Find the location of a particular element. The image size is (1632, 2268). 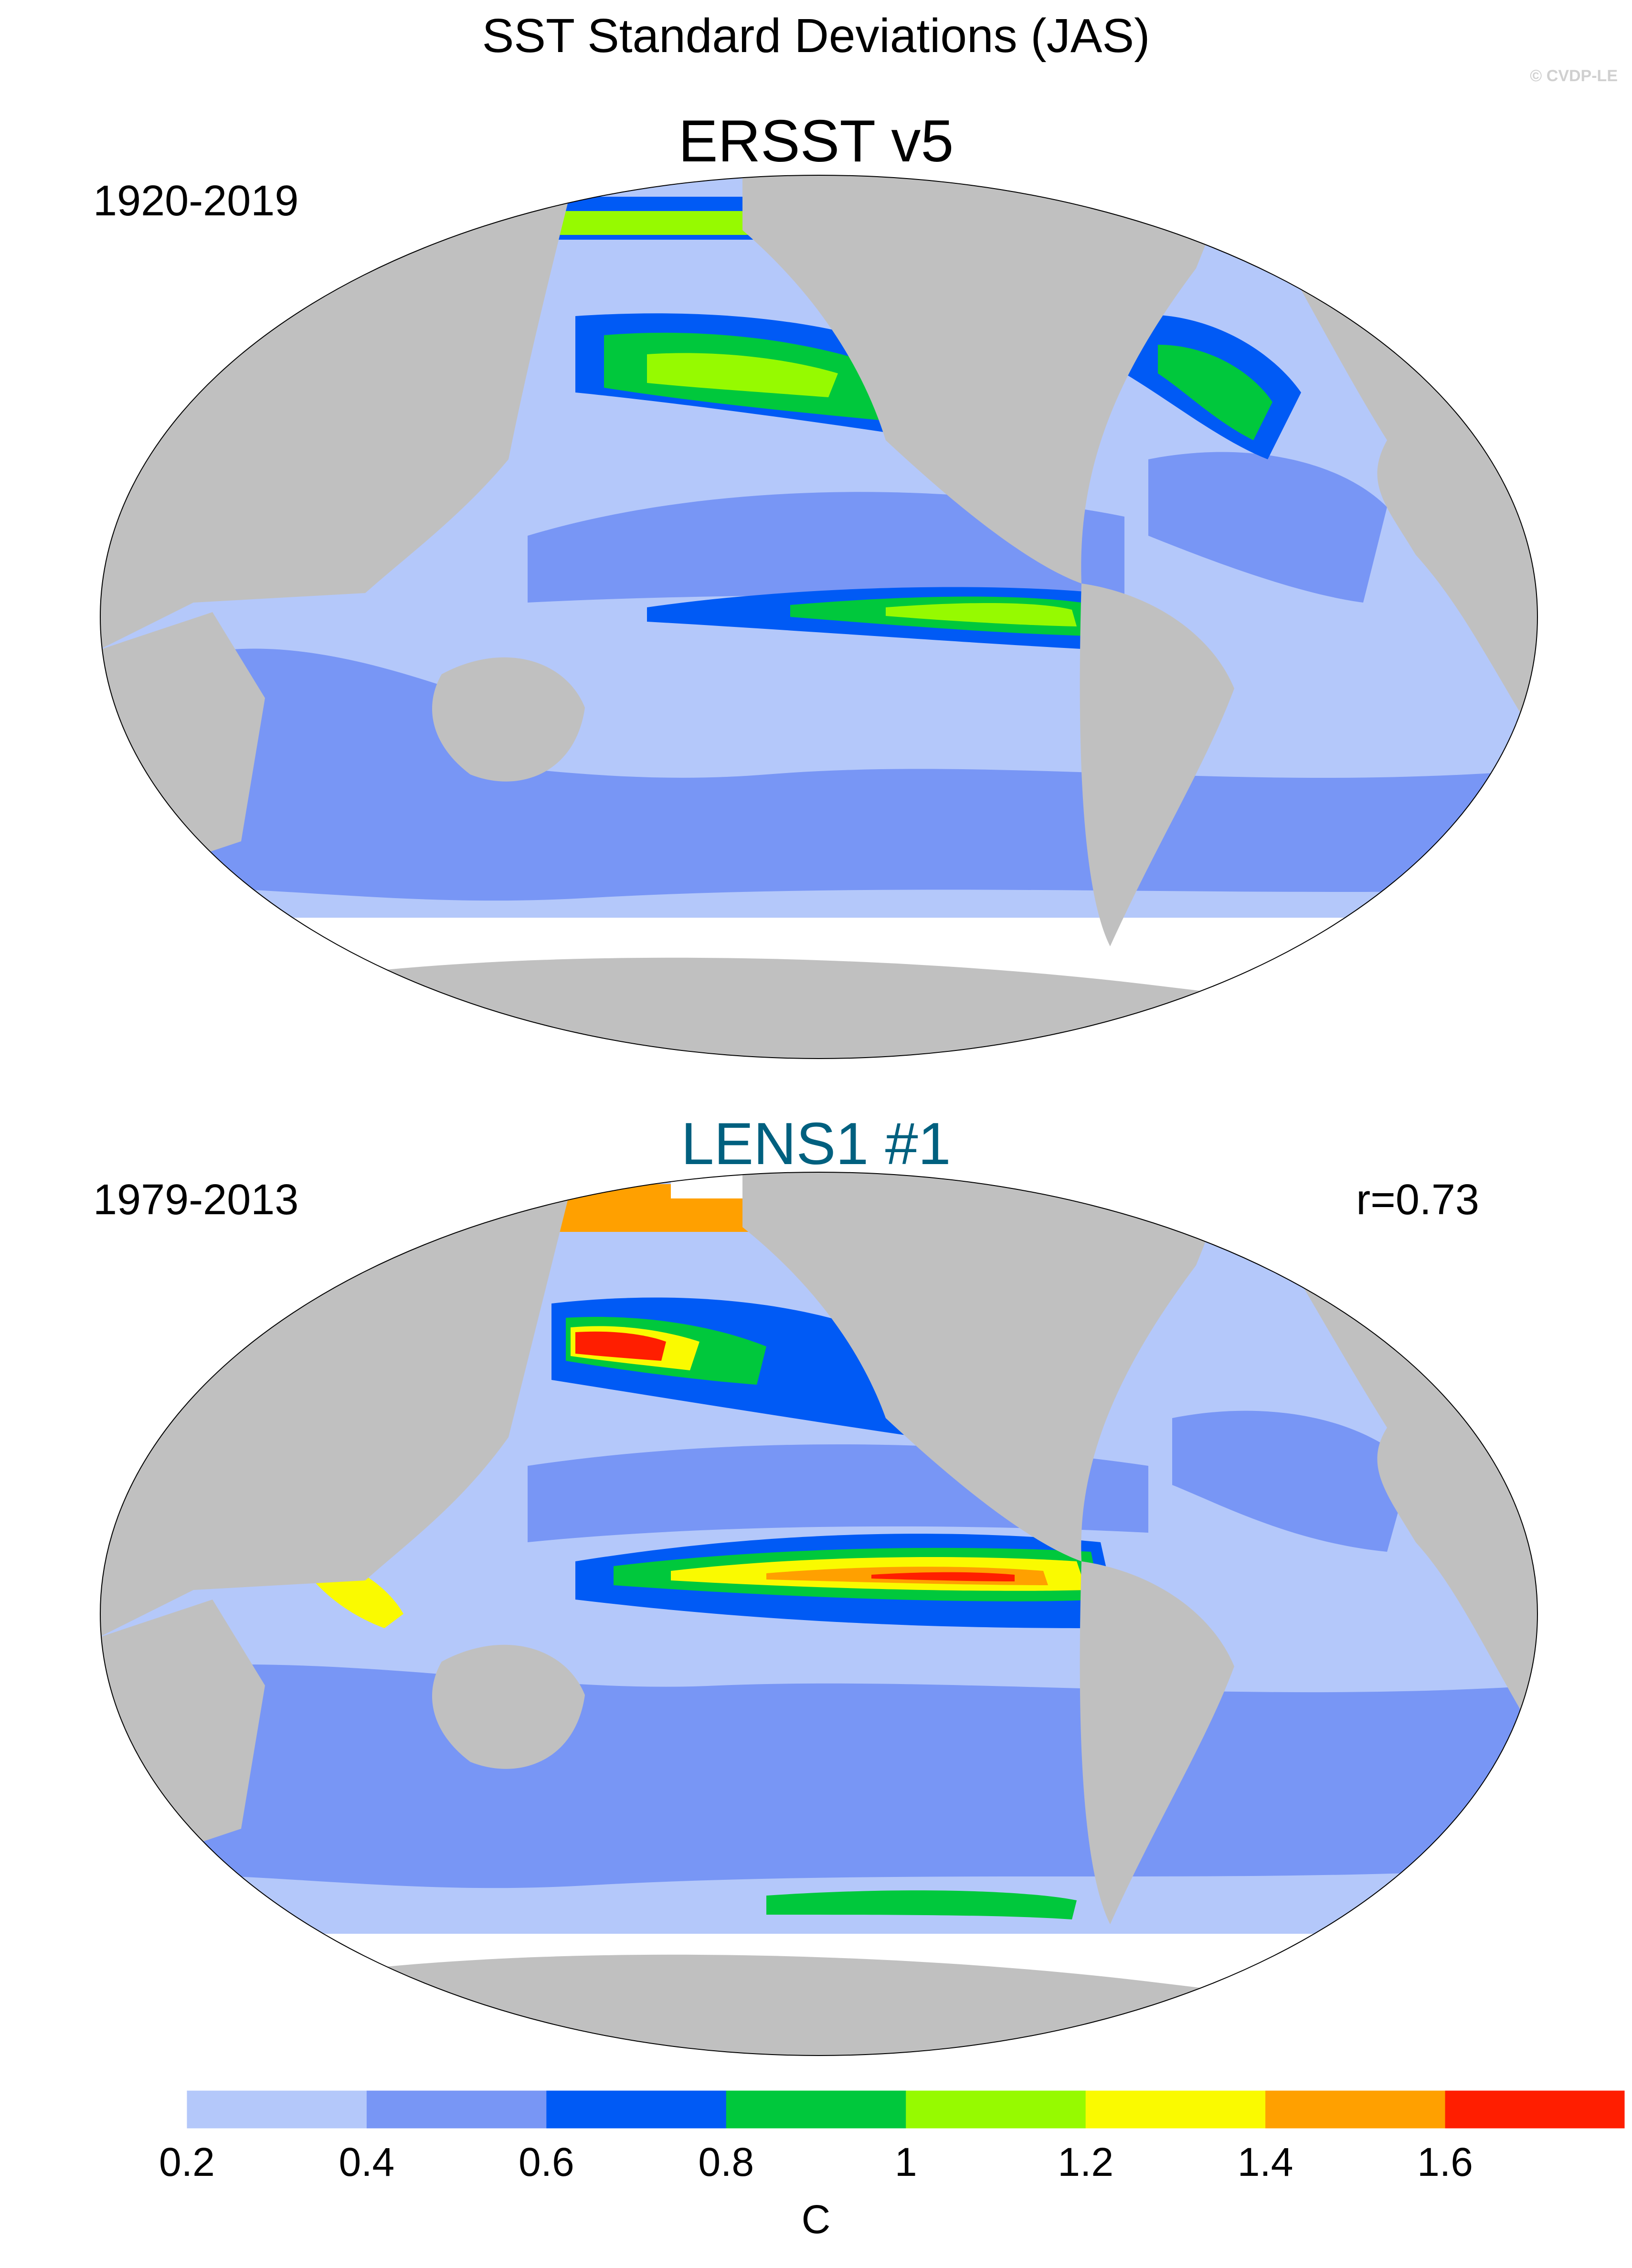

colorbar-tick-label: 1.6 is located at coordinates (1445, 2162).